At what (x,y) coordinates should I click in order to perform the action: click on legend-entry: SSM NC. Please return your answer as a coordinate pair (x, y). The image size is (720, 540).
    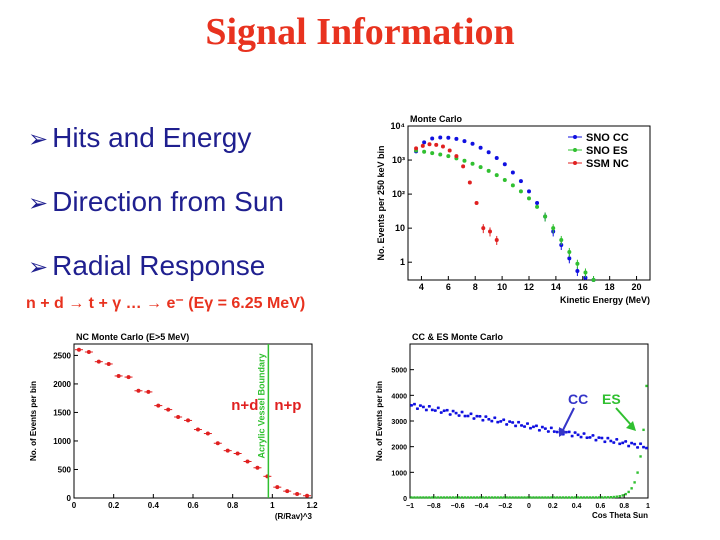
    Looking at the image, I should click on (607, 164).